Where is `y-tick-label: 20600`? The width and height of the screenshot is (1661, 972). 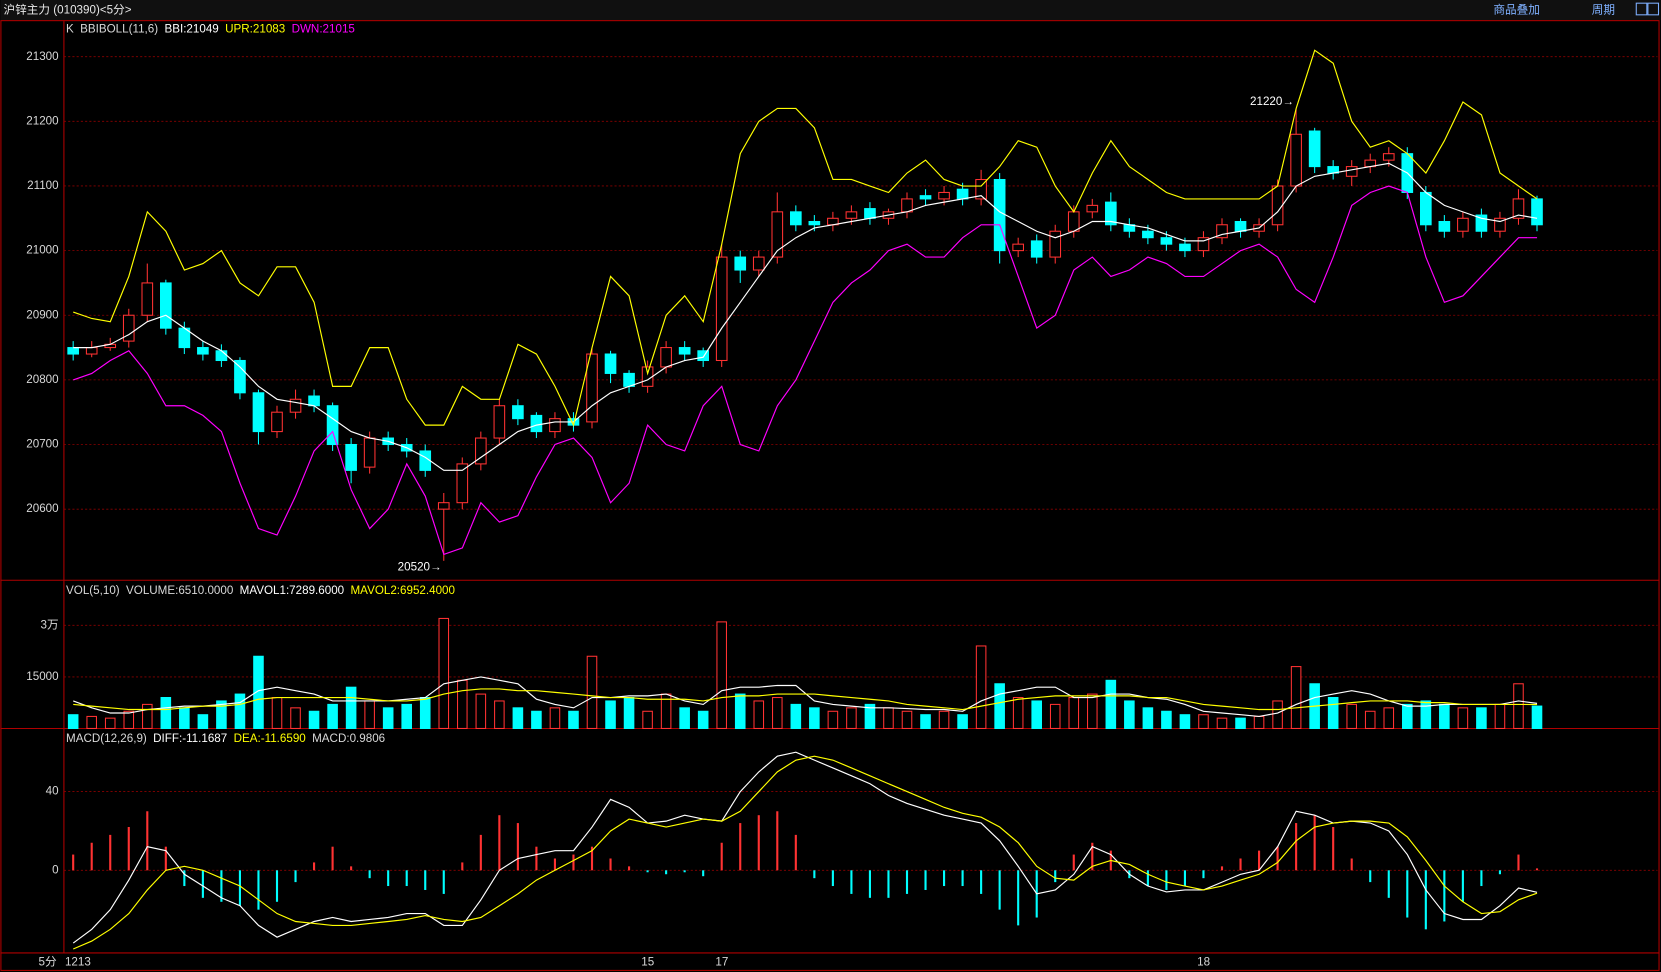 y-tick-label: 20600 is located at coordinates (42, 508).